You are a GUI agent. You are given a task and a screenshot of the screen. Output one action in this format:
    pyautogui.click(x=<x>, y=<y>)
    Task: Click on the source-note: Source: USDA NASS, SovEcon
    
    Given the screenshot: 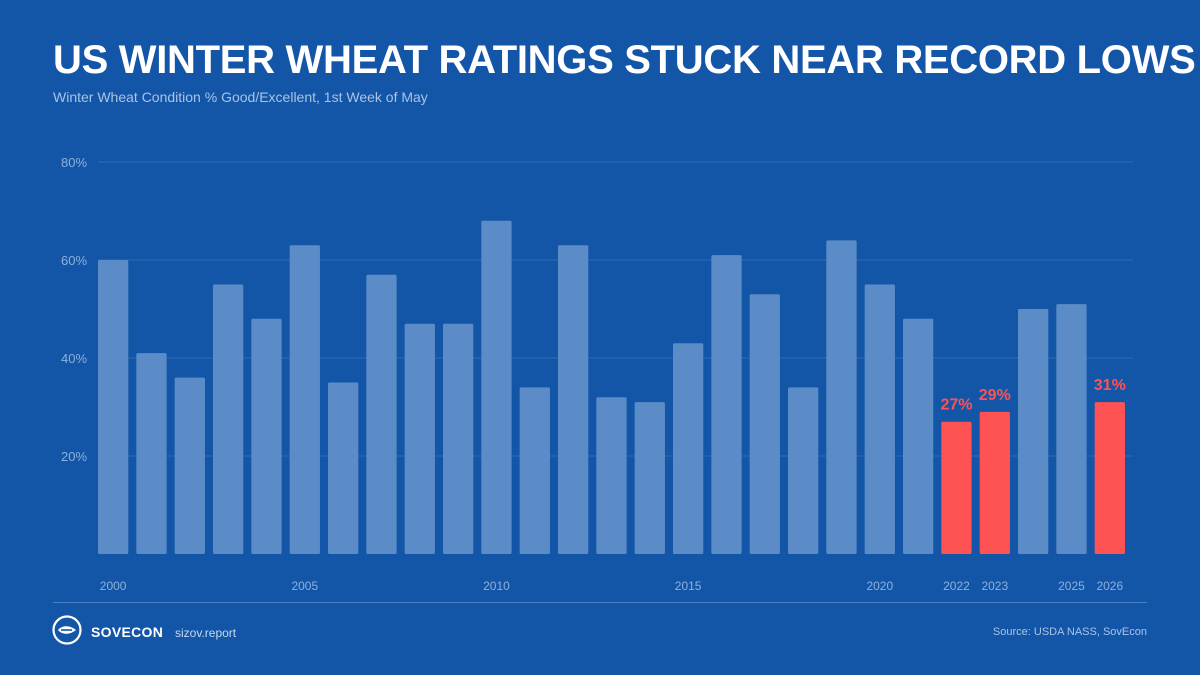 What is the action you would take?
    pyautogui.click(x=1069, y=632)
    